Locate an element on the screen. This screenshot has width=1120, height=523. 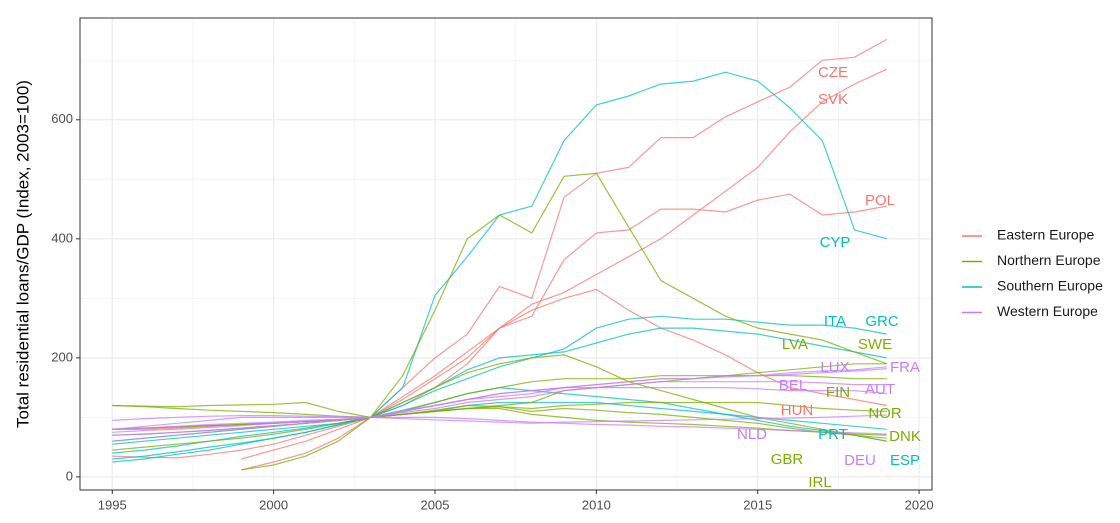
series-label: ESP is located at coordinates (905, 460).